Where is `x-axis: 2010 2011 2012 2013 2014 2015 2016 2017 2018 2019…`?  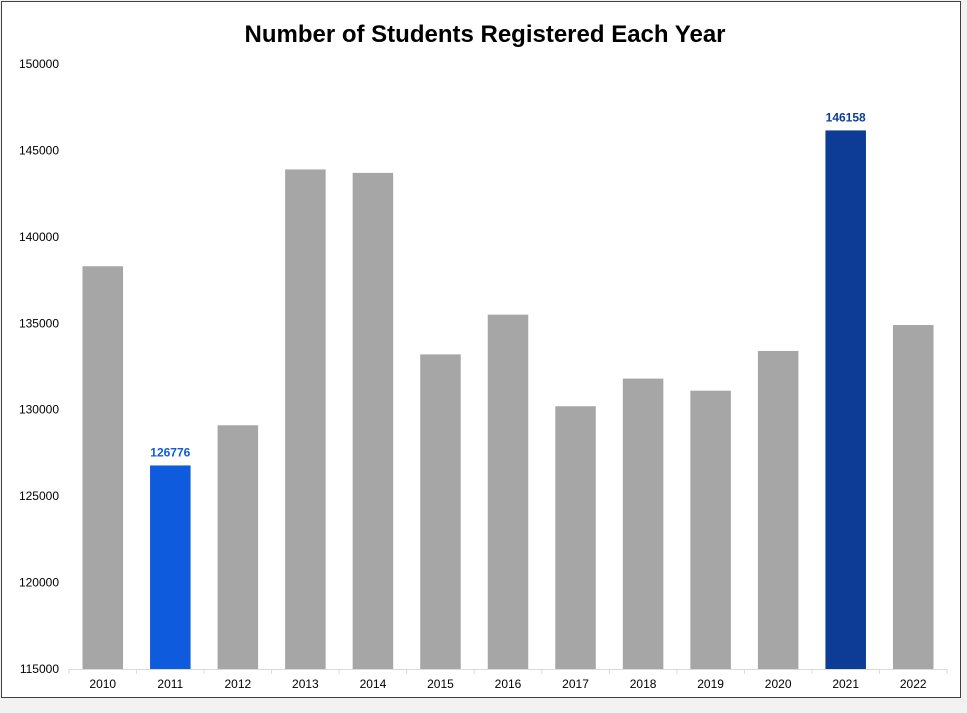 x-axis: 2010 2011 2012 2013 2014 2015 2016 2017 2018 2019… is located at coordinates (508, 680).